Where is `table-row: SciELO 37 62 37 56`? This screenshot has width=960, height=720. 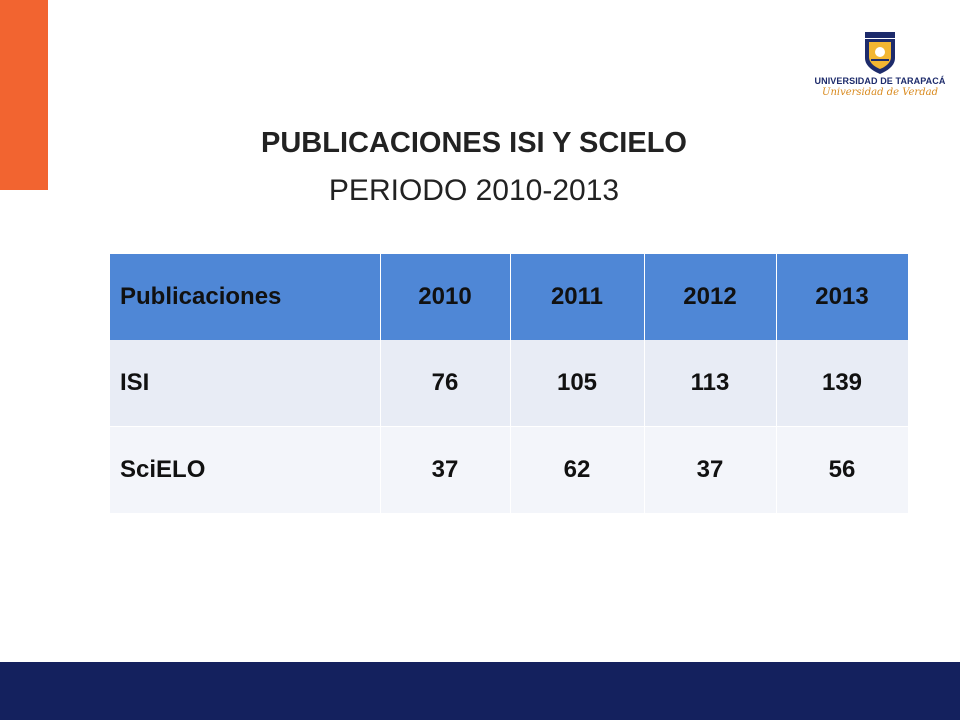
table-row: SciELO 37 62 37 56 is located at coordinates (509, 469).